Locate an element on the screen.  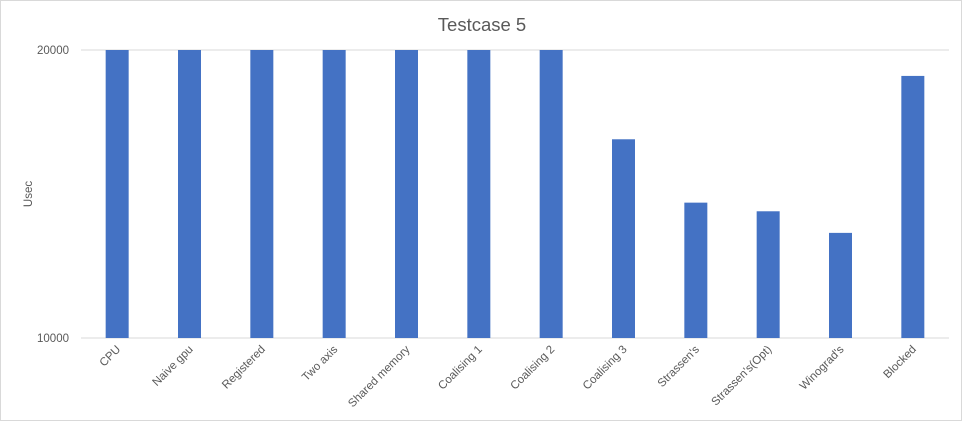
y-axis-title: Usec is located at coordinates (29, 194).